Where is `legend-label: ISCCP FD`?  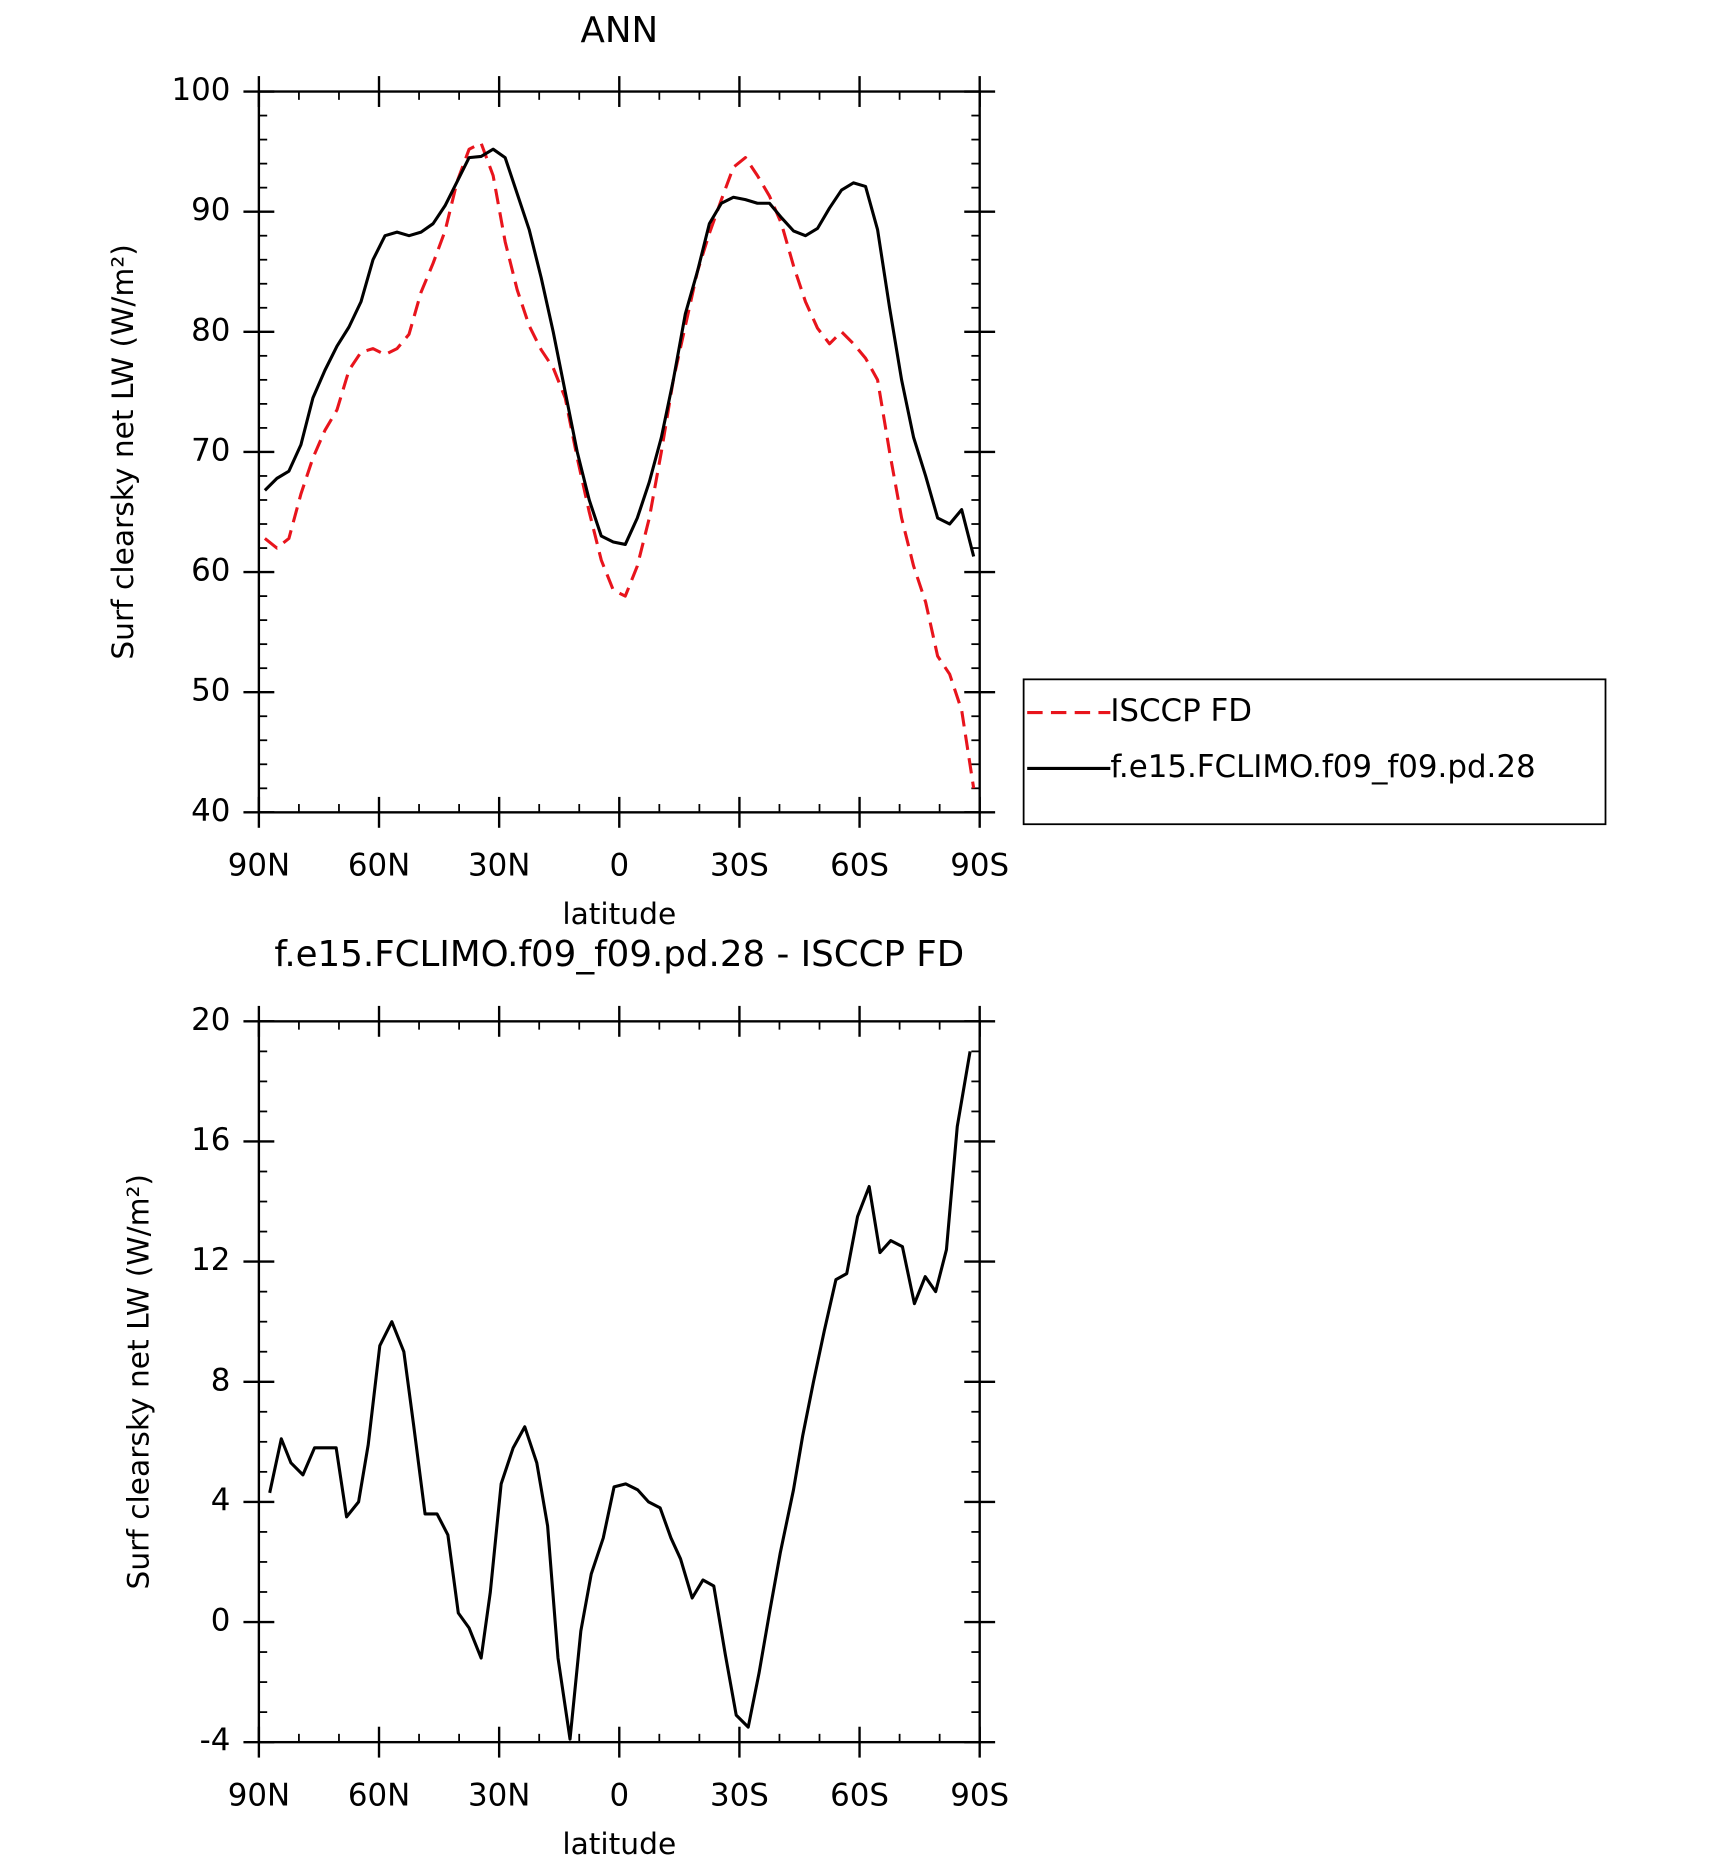
legend-label: ISCCP FD is located at coordinates (1181, 711).